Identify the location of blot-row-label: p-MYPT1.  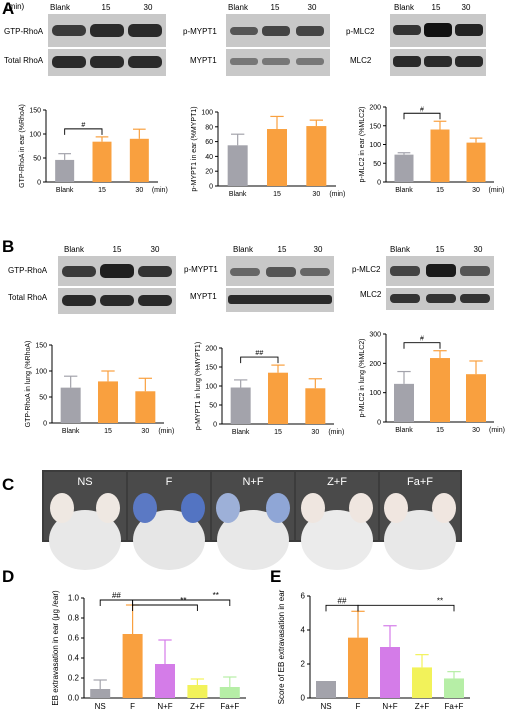
(200, 31).